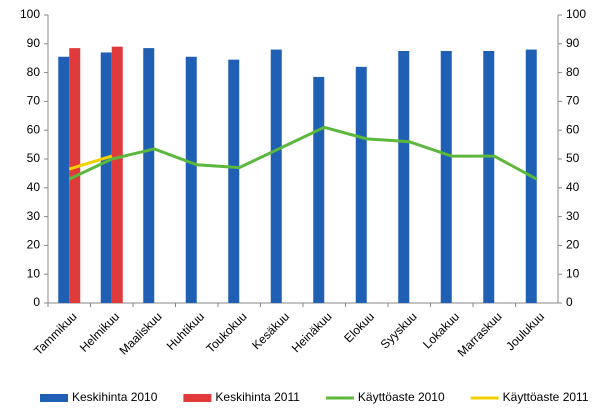  I want to click on x-tick-label: Lokakuu, so click(441, 330).